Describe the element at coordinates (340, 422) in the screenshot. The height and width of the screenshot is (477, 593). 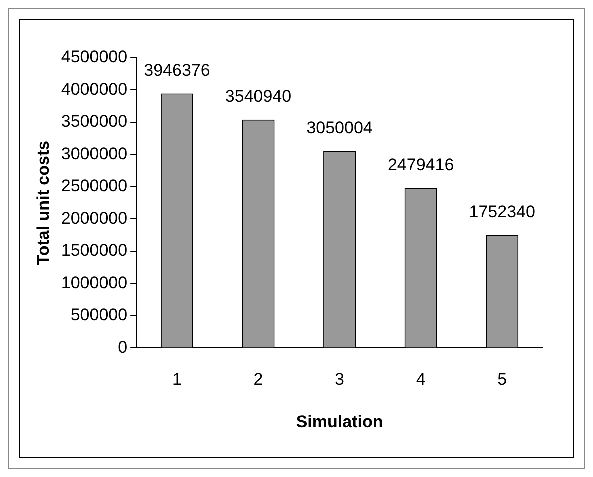
I see `x-axis-title: Simulation` at that location.